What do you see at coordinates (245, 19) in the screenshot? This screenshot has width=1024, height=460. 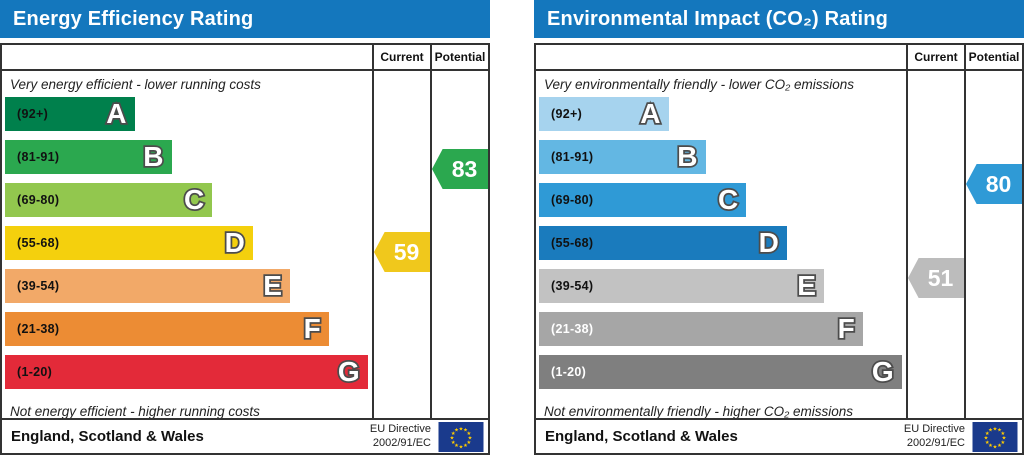 I see `energy-efficiency-title: Energy Efficiency Rating` at bounding box center [245, 19].